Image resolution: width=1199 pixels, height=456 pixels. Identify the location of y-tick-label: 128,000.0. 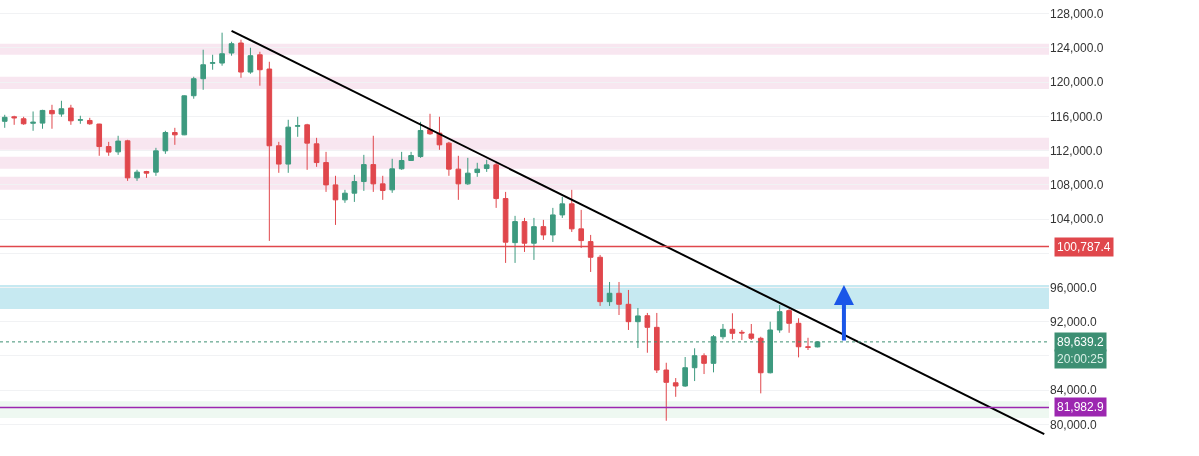
(1077, 13).